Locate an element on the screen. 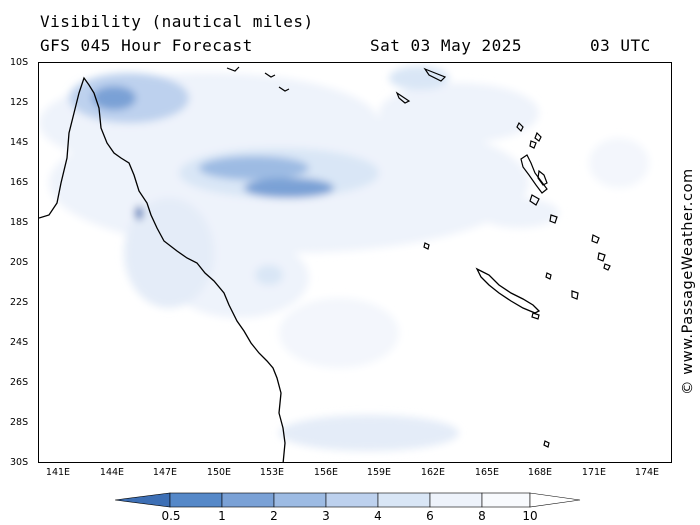 Image resolution: width=700 pixels, height=525 pixels. lon-label: 147E is located at coordinates (165, 472).